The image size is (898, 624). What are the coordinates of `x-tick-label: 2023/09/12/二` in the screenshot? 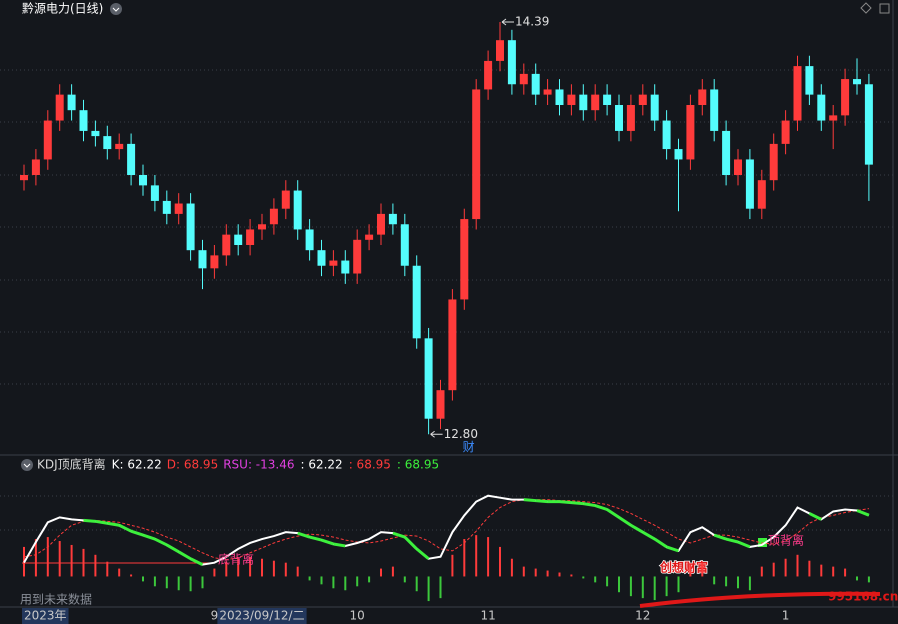 It's located at (261, 616).